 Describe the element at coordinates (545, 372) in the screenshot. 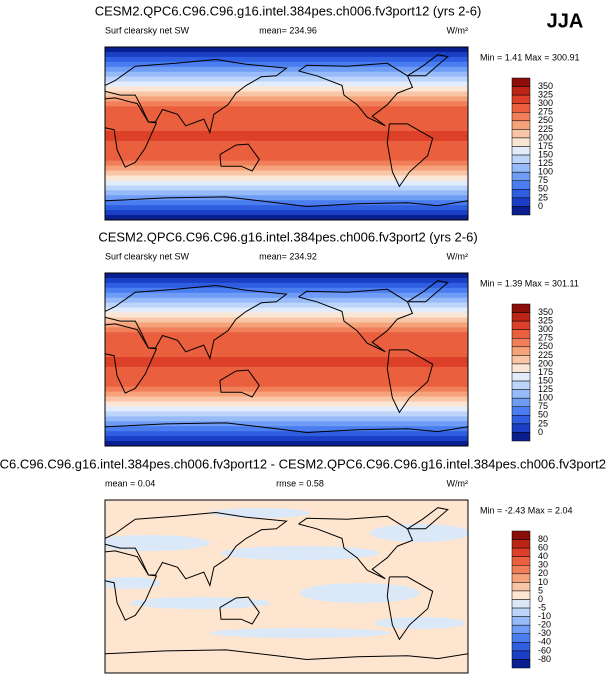

I see `colorbar-label: 175` at that location.